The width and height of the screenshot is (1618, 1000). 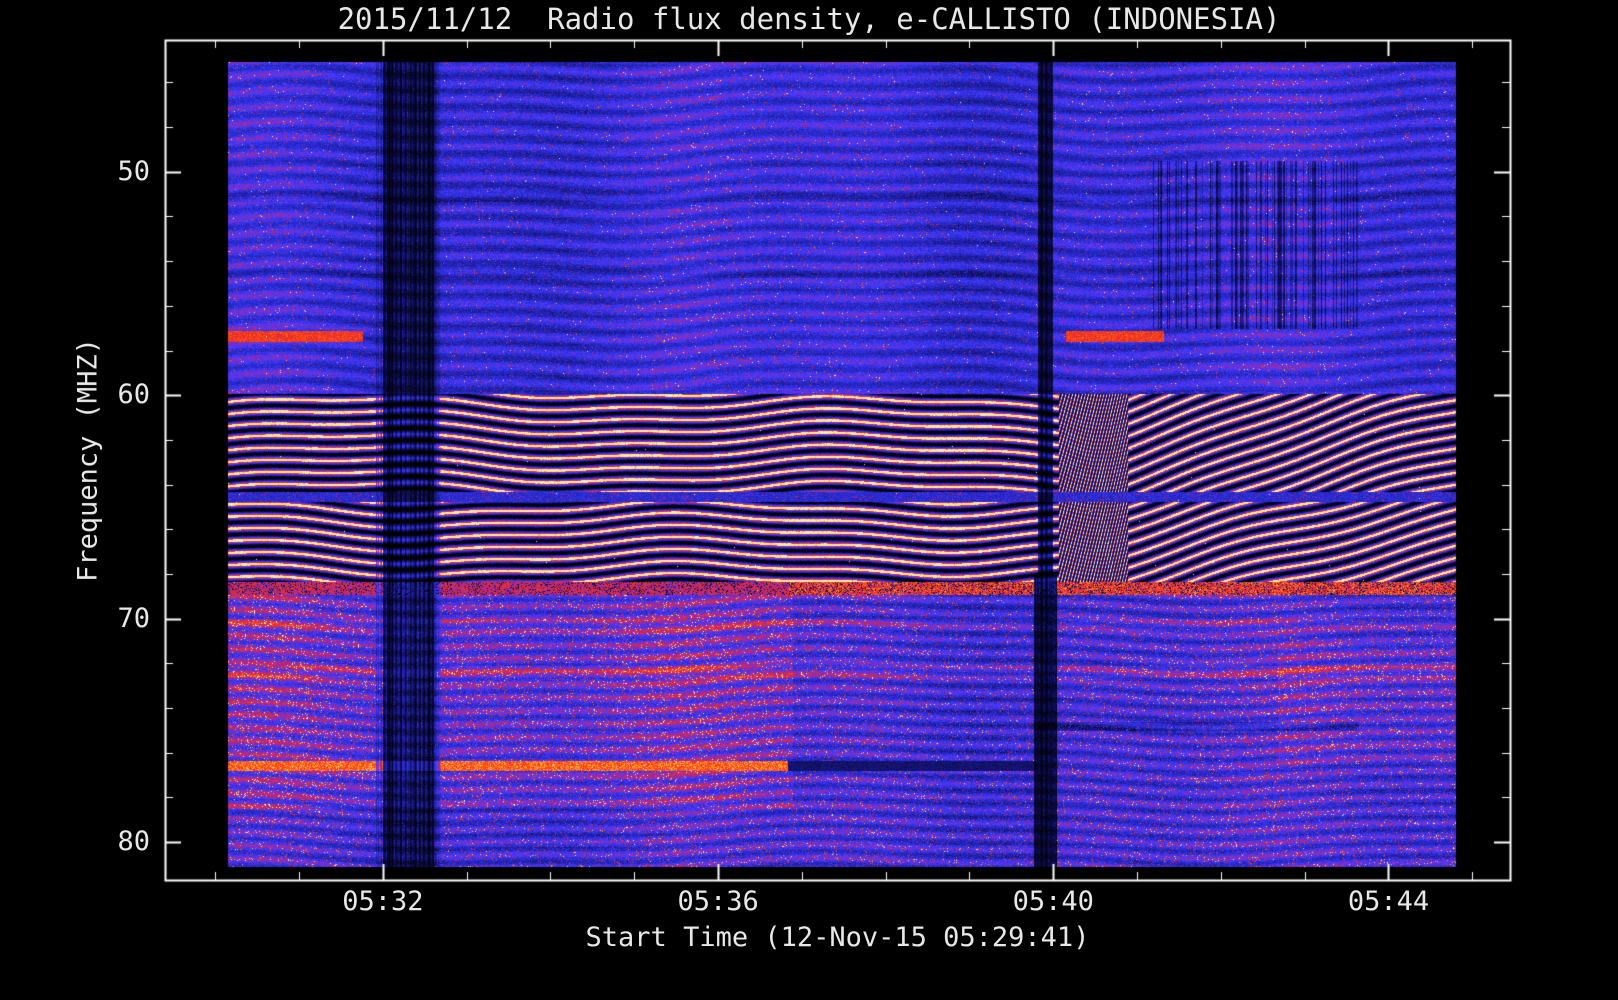 What do you see at coordinates (837, 937) in the screenshot?
I see `x-axis-label: Start Time (12-Nov-15 05:29:41)` at bounding box center [837, 937].